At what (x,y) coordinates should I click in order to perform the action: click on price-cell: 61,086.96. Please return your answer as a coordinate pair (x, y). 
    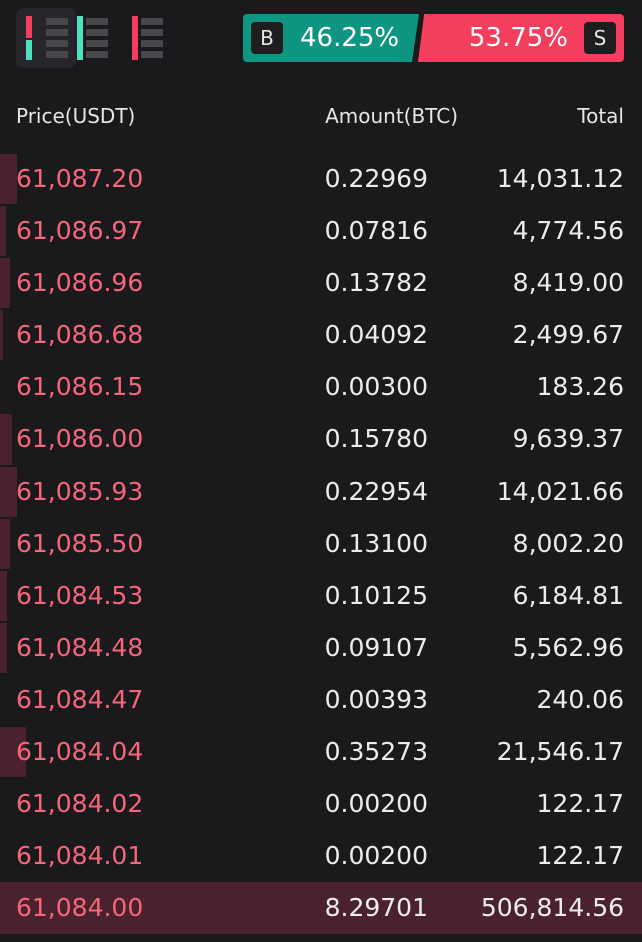
    Looking at the image, I should click on (80, 283).